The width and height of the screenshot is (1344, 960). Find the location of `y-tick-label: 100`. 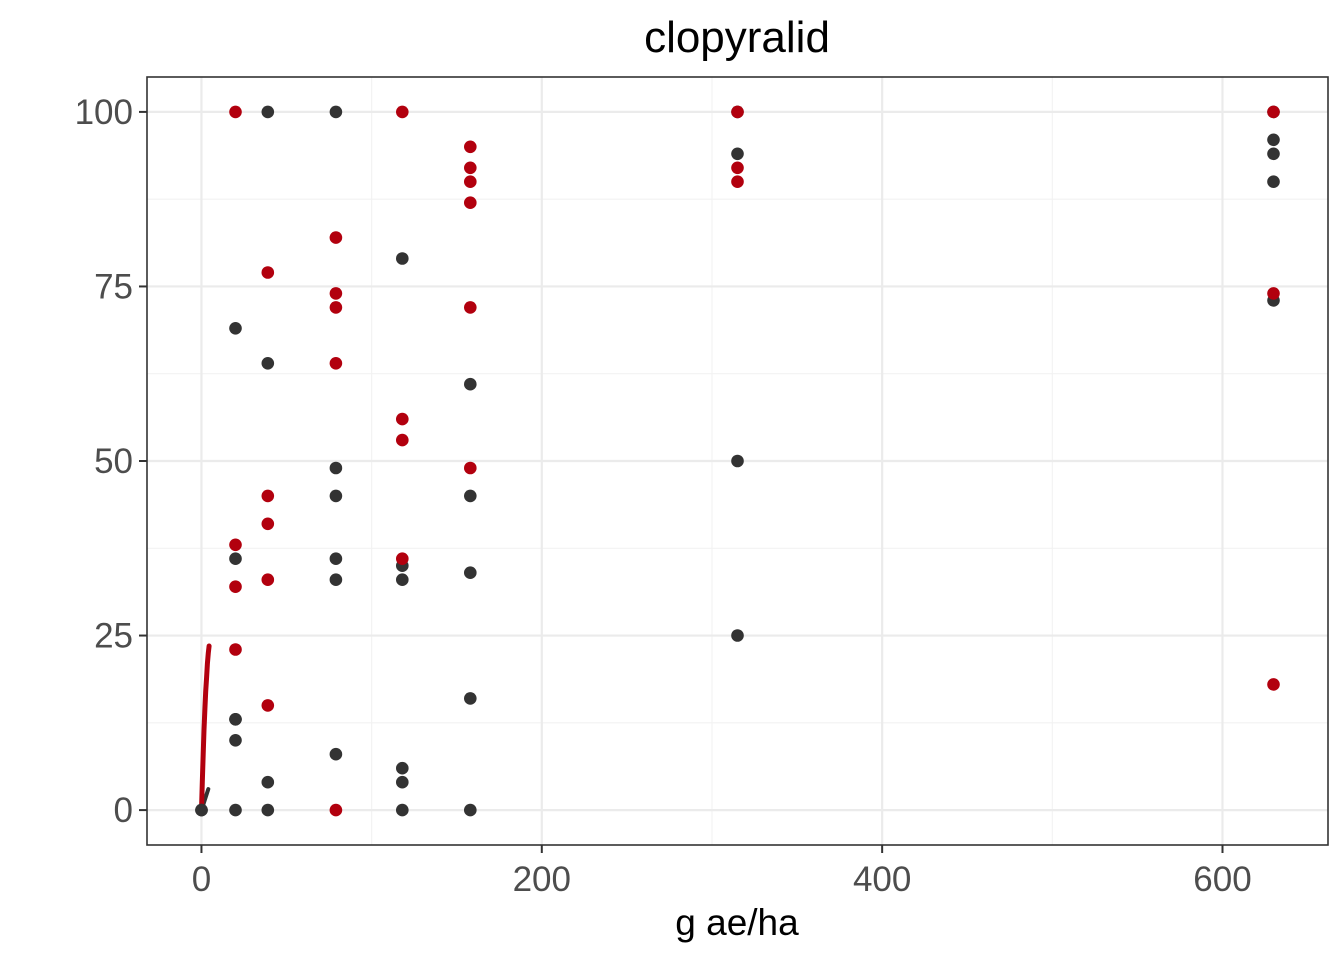

y-tick-label: 100 is located at coordinates (104, 112).